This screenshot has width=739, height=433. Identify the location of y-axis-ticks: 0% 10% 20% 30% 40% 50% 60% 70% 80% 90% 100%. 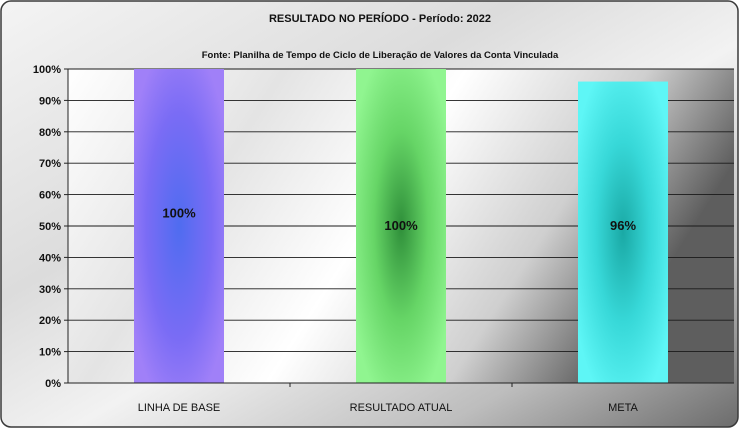
(50, 227).